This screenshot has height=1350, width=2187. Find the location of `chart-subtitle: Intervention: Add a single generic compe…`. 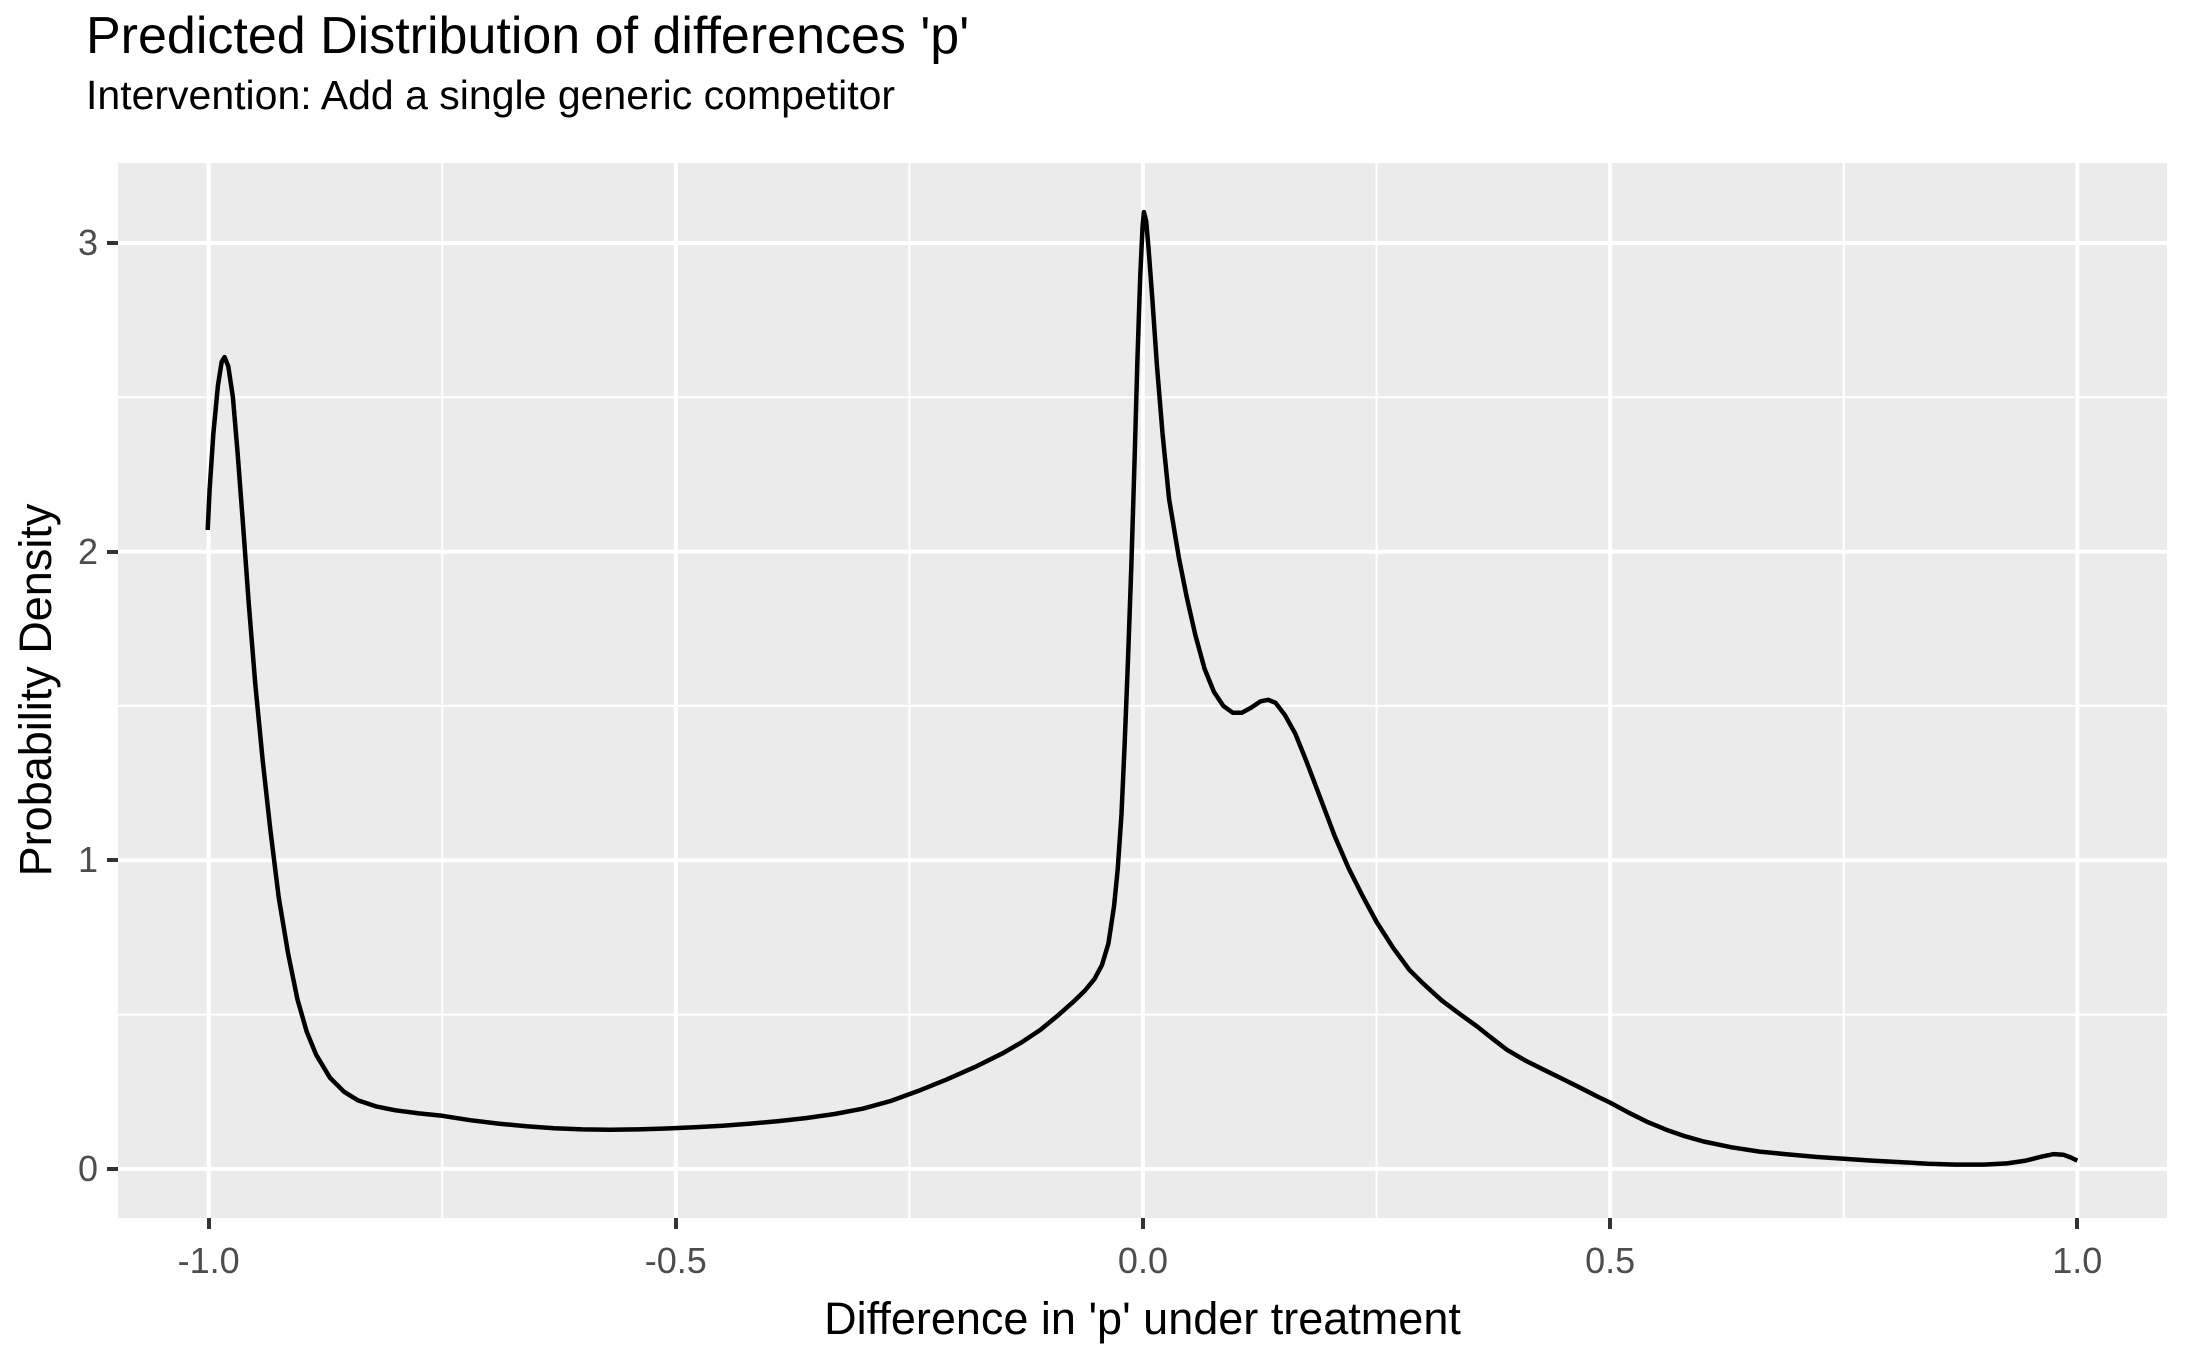

chart-subtitle: Intervention: Add a single generic compe… is located at coordinates (491, 95).